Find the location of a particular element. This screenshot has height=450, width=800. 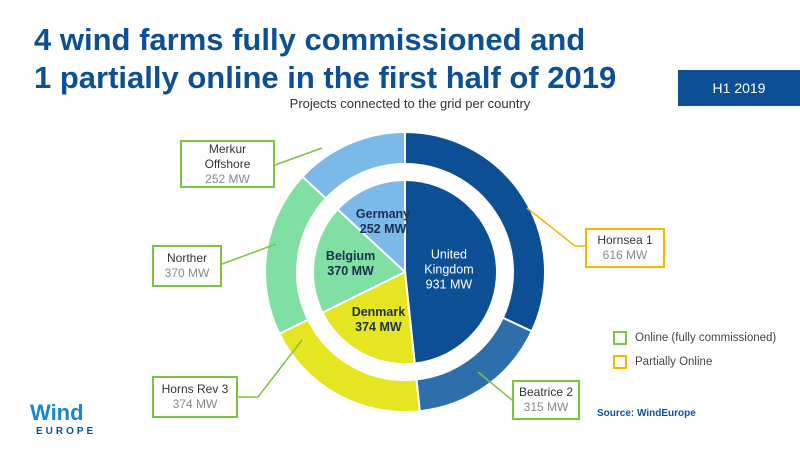

ring-segment is located at coordinates (353, 165).